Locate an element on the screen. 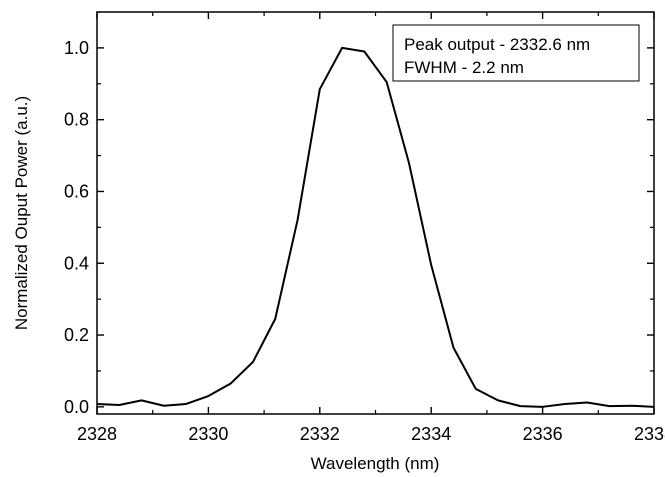  x-tick-label: 2328 is located at coordinates (97, 434).